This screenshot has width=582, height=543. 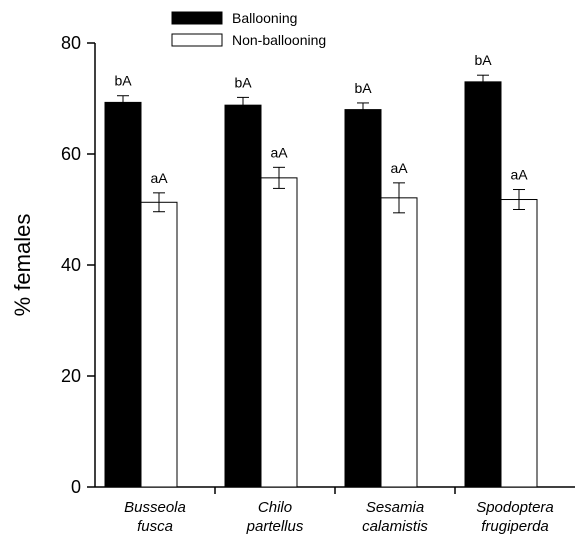 I want to click on x-category-label: Chilo, so click(x=275, y=507).